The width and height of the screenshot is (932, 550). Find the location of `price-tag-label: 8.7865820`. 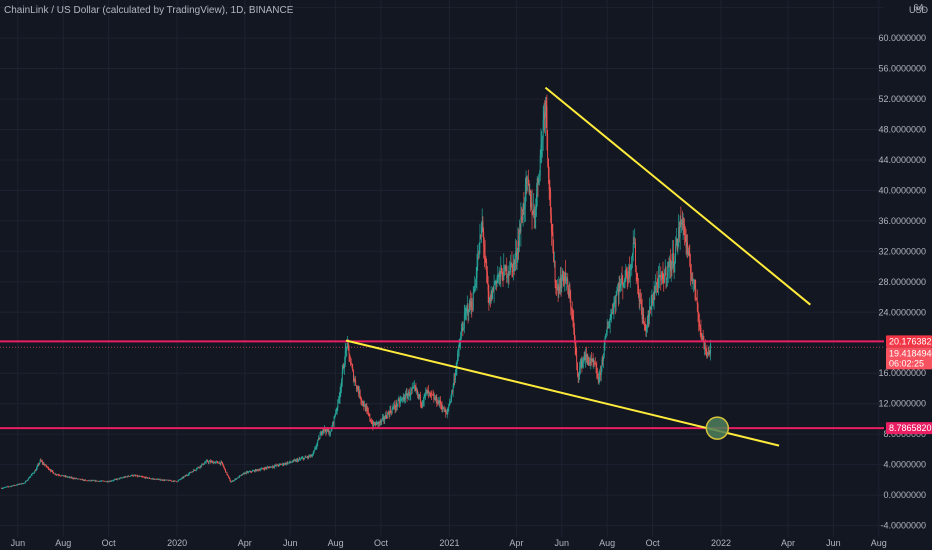

price-tag-label: 8.7865820 is located at coordinates (910, 428).